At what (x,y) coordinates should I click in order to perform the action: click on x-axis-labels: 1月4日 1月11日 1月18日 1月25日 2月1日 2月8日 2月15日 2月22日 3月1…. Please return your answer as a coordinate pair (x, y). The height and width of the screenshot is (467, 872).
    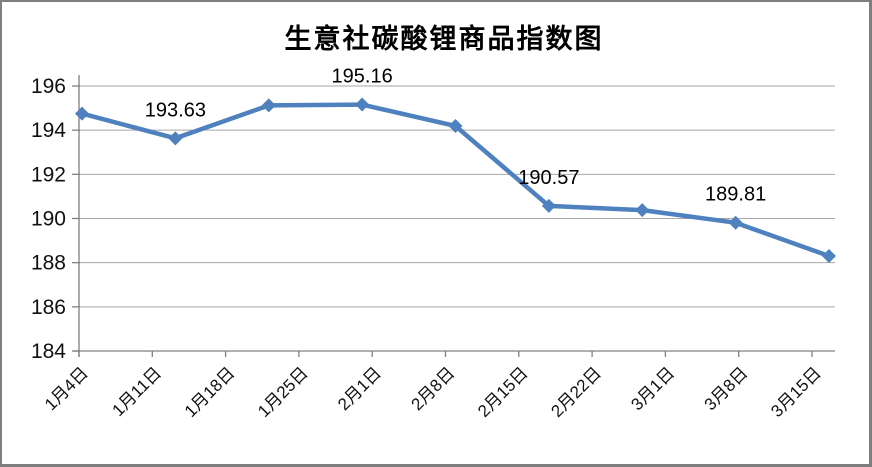
    Looking at the image, I should click on (433, 392).